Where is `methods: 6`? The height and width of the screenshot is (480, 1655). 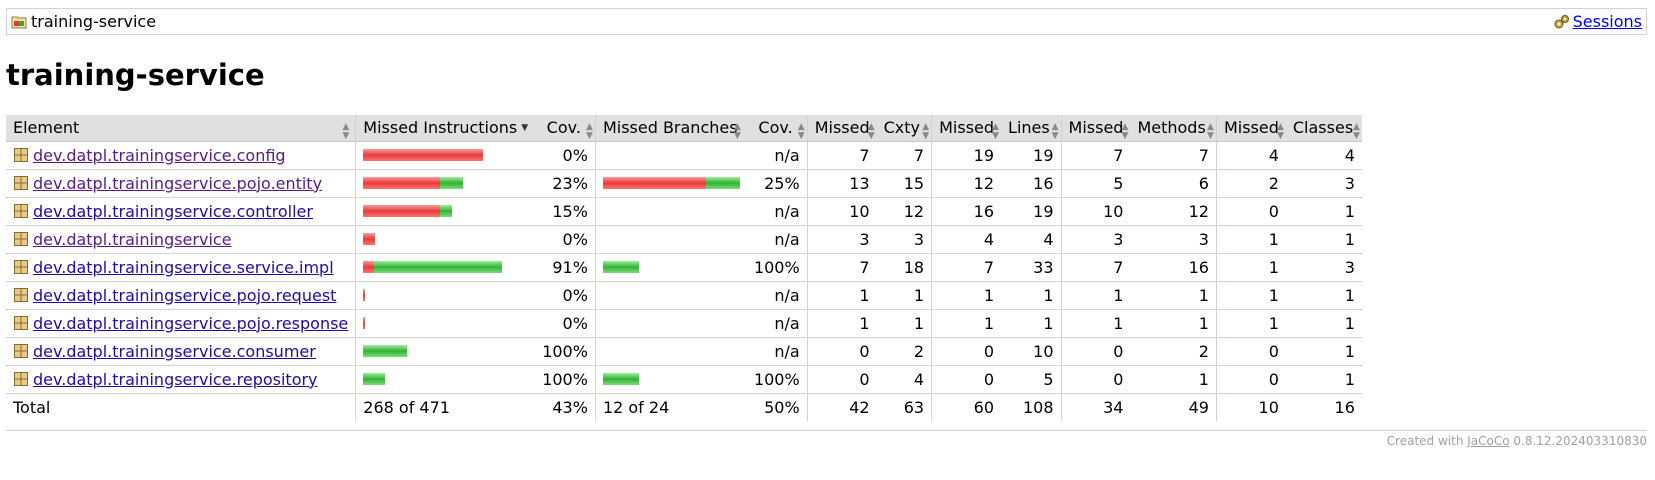
methods: 6 is located at coordinates (1173, 183).